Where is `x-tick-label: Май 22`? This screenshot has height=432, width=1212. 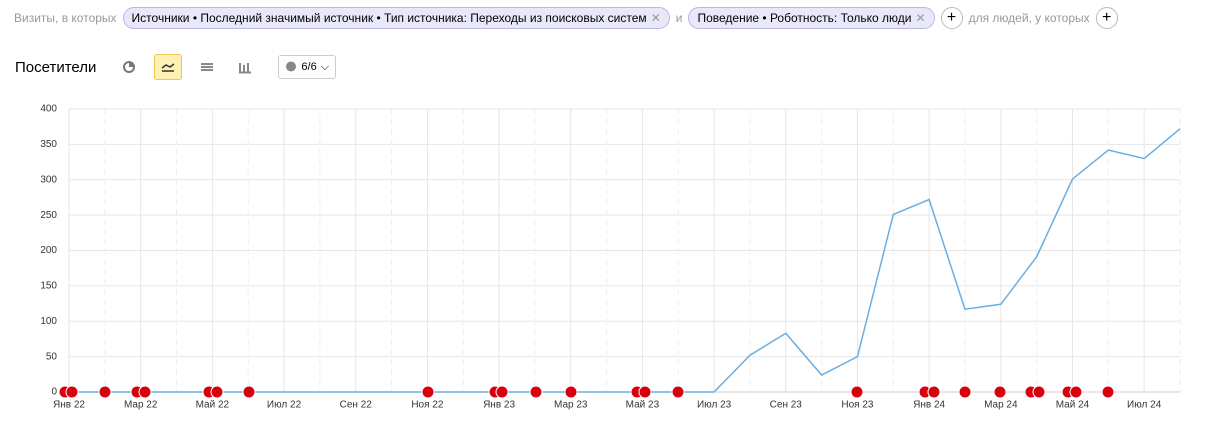
x-tick-label: Май 22 is located at coordinates (213, 405).